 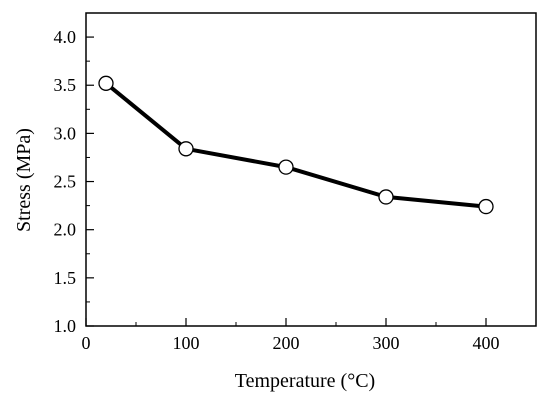 I want to click on y-tick-label: 4.0, so click(x=65, y=37).